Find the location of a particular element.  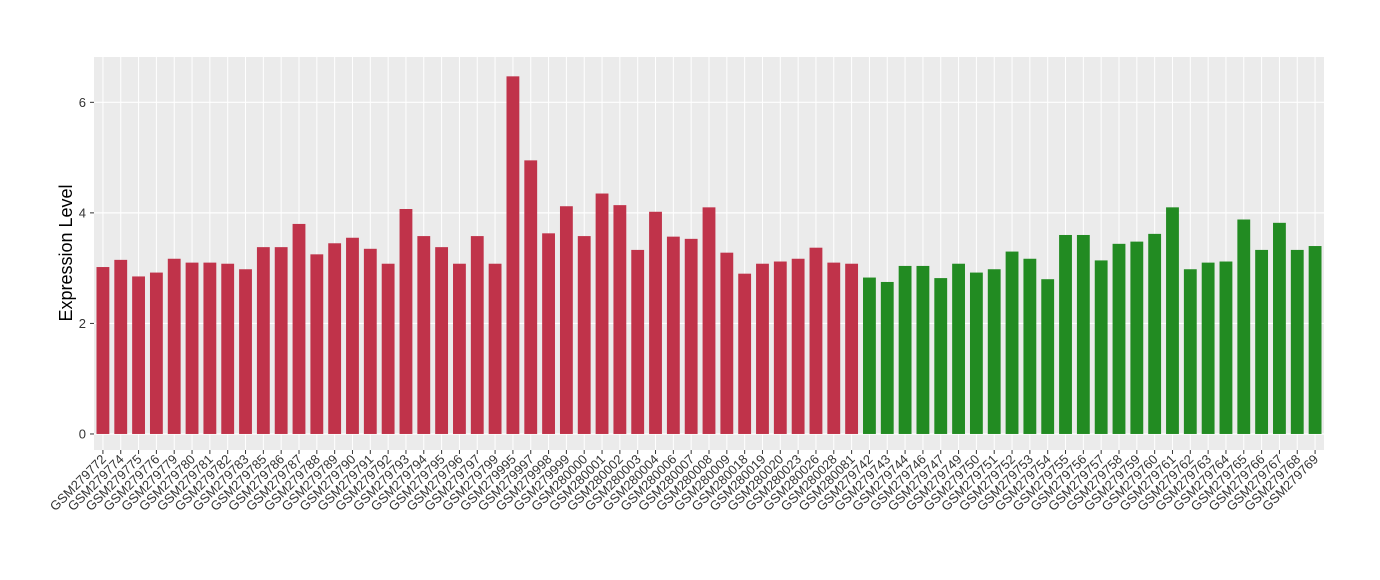

y-tick-label: 6 is located at coordinates (82, 102).